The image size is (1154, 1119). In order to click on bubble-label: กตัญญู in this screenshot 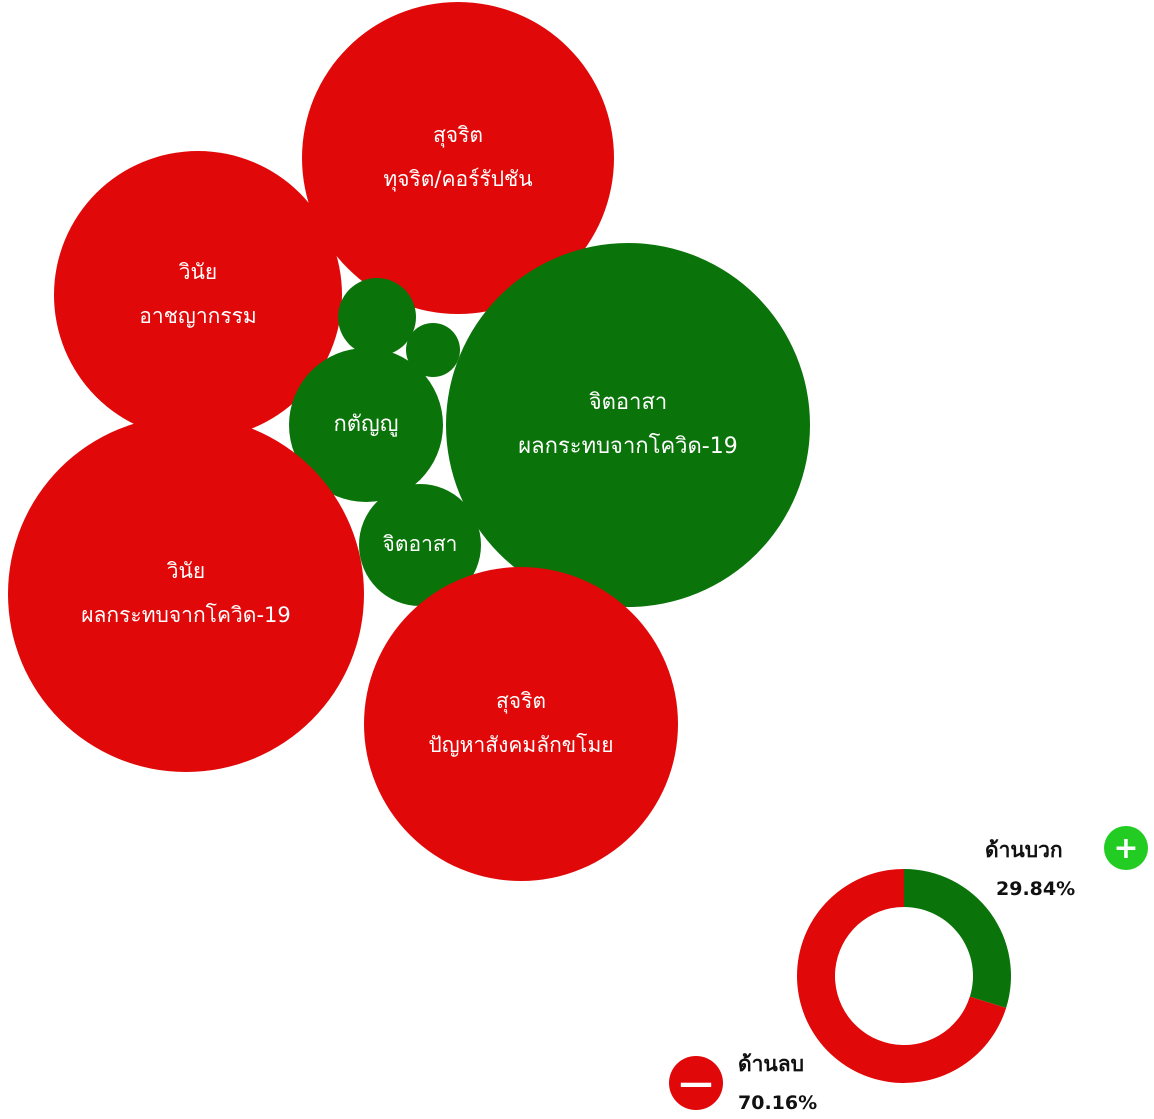, I will do `click(365, 424)`.